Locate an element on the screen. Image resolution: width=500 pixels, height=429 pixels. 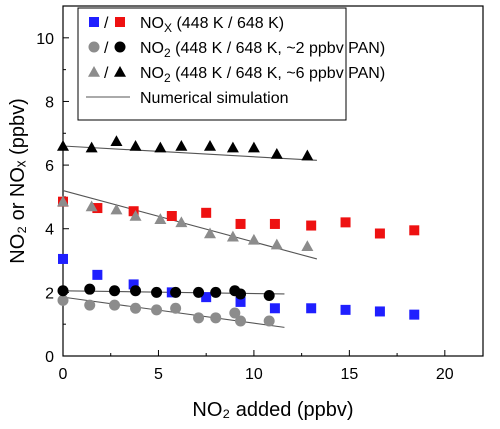
legend-label: Numerical simulation is located at coordinates (214, 98).